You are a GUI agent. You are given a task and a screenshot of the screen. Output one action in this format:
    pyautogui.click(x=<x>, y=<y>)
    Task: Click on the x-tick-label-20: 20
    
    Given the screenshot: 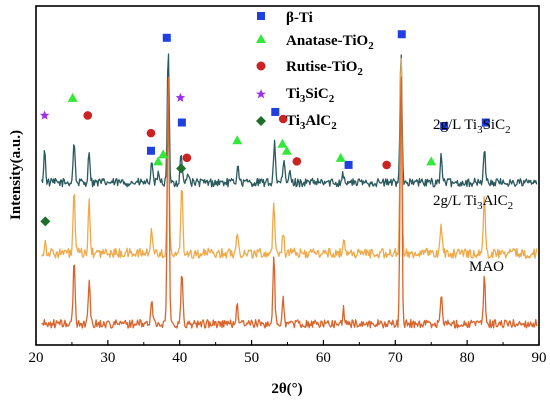 What is the action you would take?
    pyautogui.click(x=36, y=358)
    